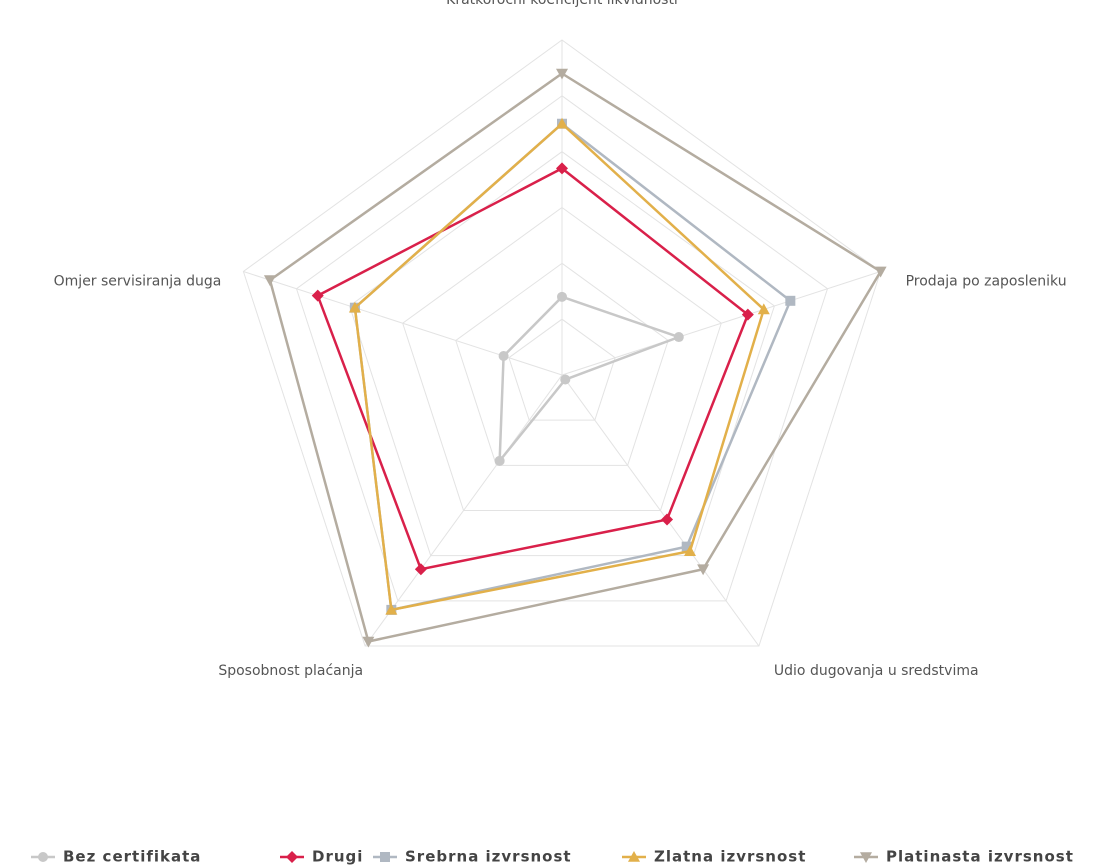  I want to click on legend-label: Srebrna izvrsnost, so click(488, 857).